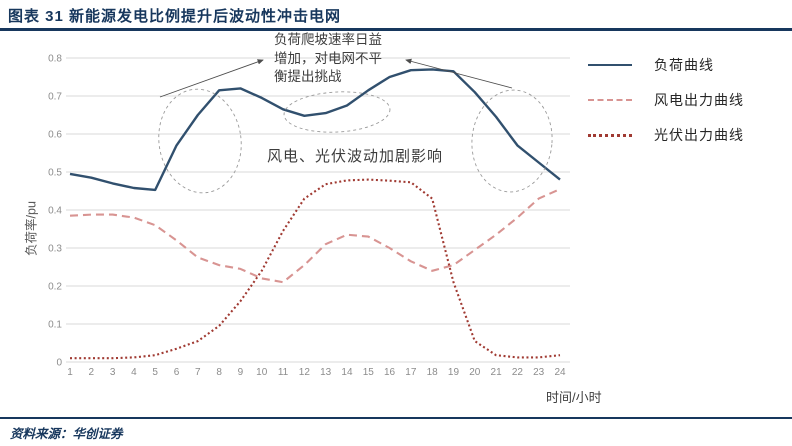 This screenshot has height=446, width=792. Describe the element at coordinates (316, 372) in the screenshot. I see `x-axis-tick-labels: 1 2 3 4 5 6 7 8 9 10 11 12 13 14 15 16 17 18 19 20 21 22 23 24` at that location.